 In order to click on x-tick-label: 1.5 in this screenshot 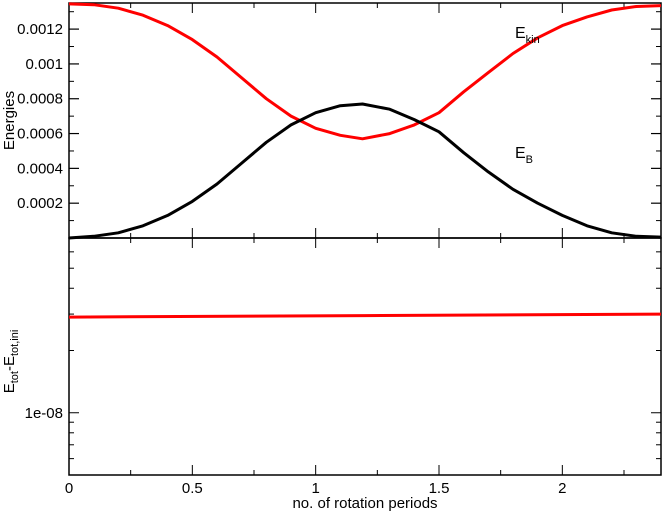, I will do `click(439, 488)`.